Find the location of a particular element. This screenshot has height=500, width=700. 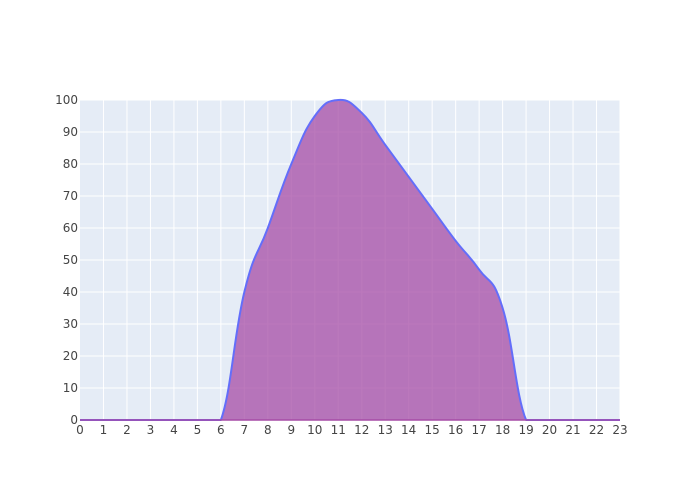

x-tick-label: 22 is located at coordinates (596, 430).